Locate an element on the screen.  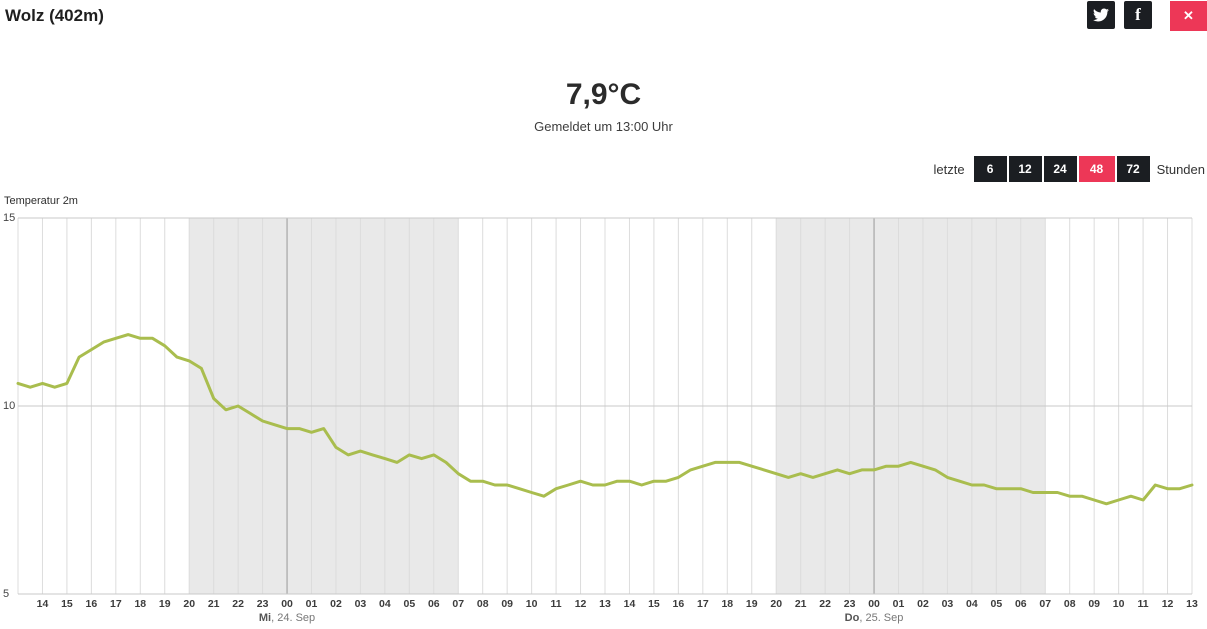
range-buttons: 6 12 24 48 72 is located at coordinates (1061, 169).